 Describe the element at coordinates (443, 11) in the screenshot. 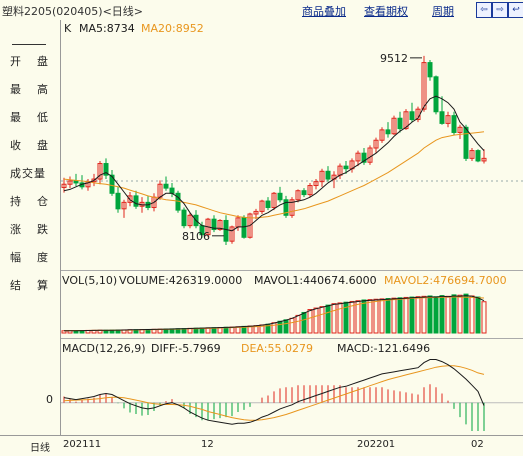

I see `period-link: 周期` at that location.